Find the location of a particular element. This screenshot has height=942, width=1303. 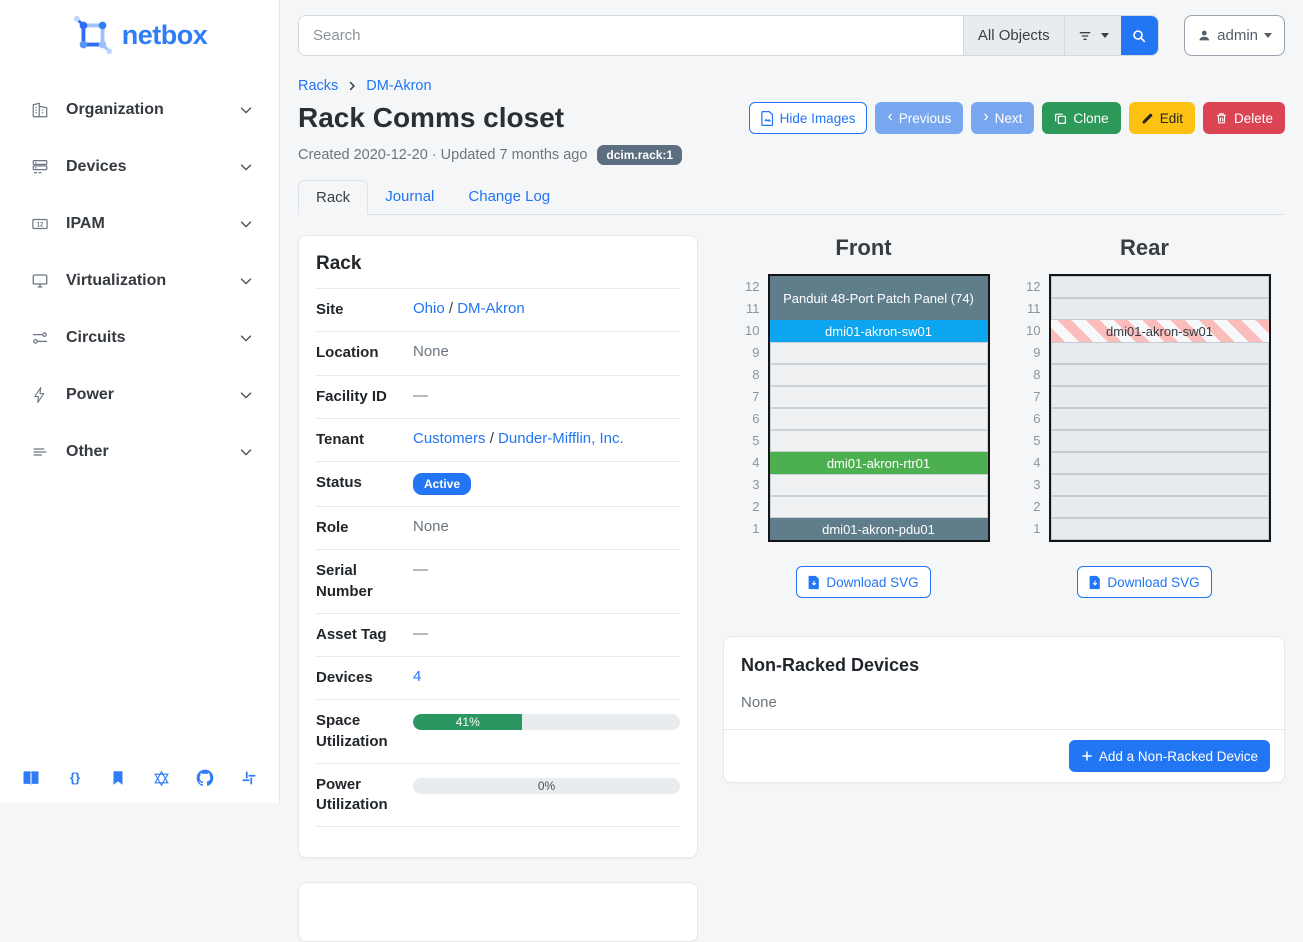

breadcrumb-link-racks: Racks is located at coordinates (318, 86).